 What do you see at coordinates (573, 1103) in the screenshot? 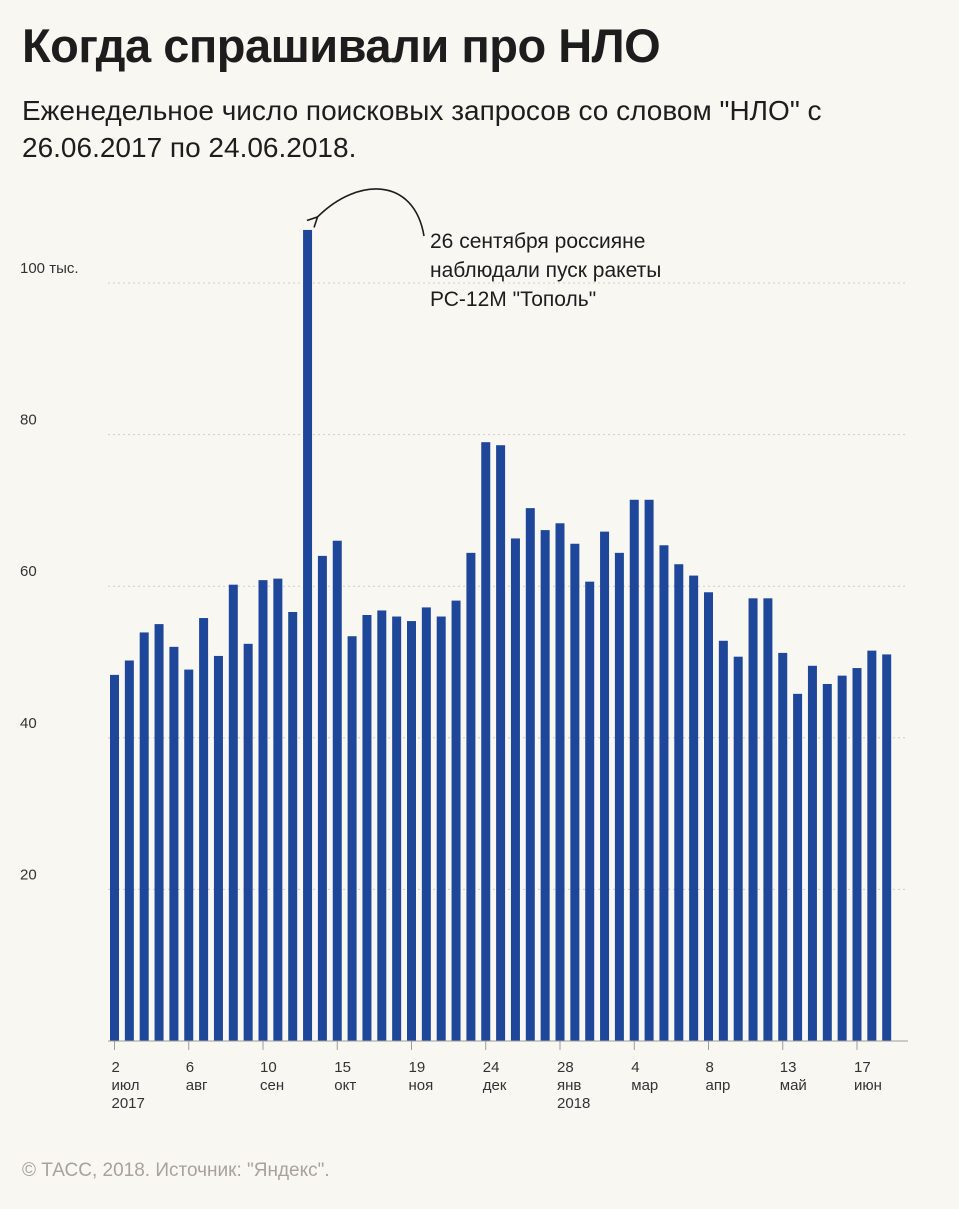
I see `x-tick-label: 2018` at bounding box center [573, 1103].